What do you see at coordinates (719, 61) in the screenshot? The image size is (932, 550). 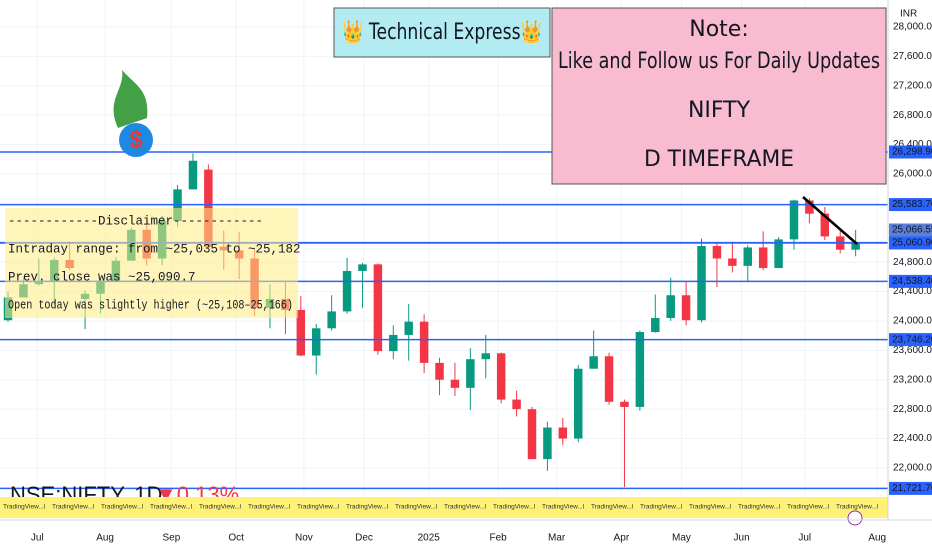 I see `note-line: Like and Follow us For Daily Updates` at bounding box center [719, 61].